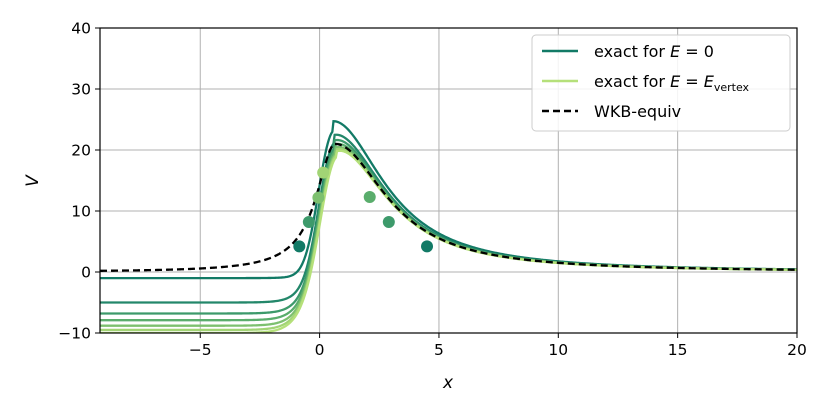 This screenshot has height=415, width=830. I want to click on x-tick-label: 10, so click(558, 350).